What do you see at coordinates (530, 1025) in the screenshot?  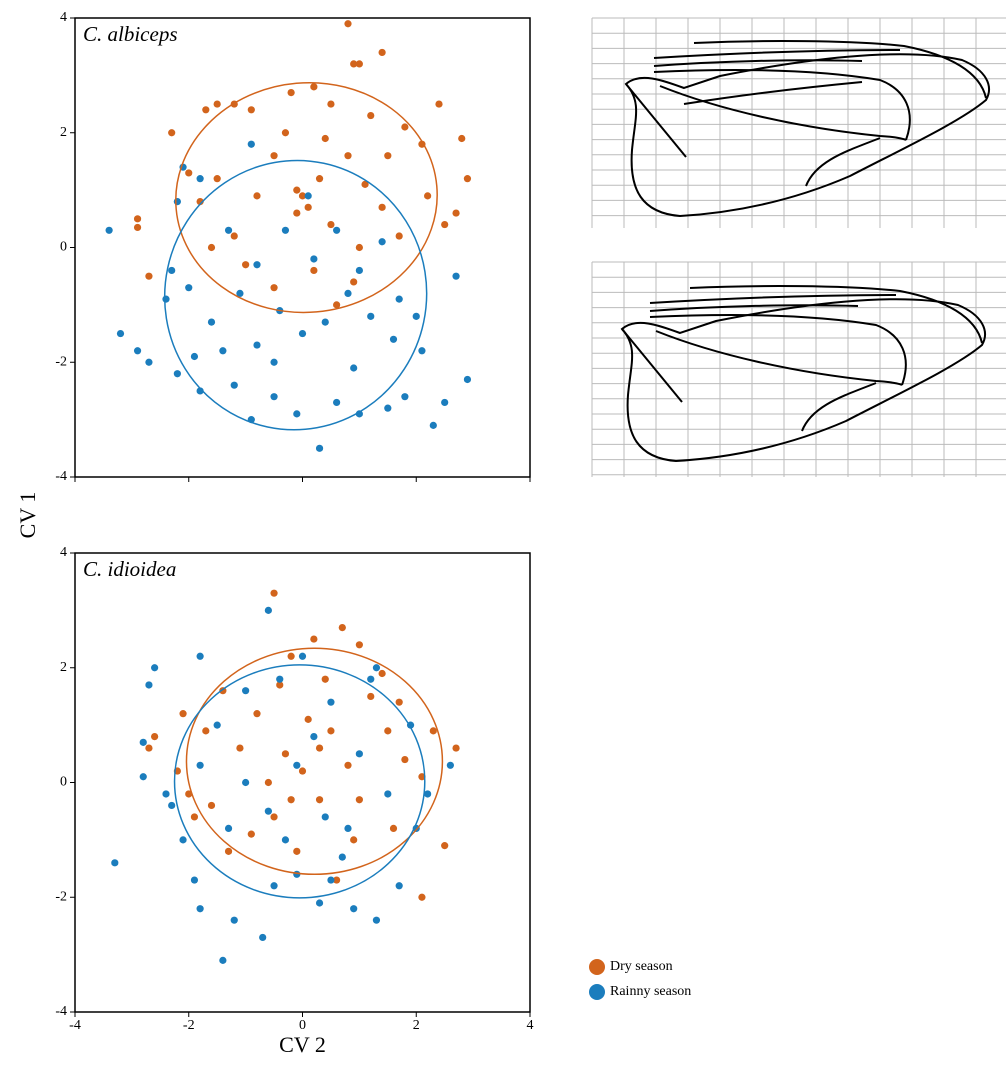 I see `x-tick-label: 4` at bounding box center [530, 1025].